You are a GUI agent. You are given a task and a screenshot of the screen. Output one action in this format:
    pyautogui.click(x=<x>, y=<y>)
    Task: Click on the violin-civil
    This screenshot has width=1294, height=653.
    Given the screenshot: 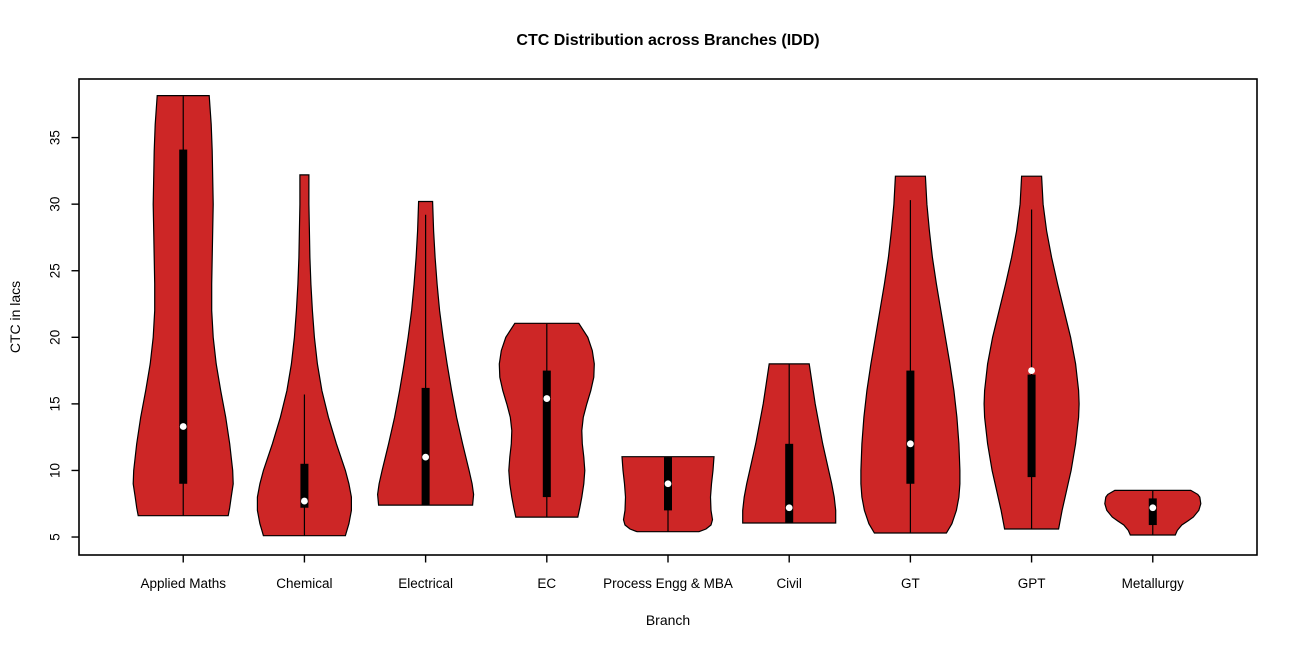 What is the action you would take?
    pyautogui.click(x=789, y=443)
    